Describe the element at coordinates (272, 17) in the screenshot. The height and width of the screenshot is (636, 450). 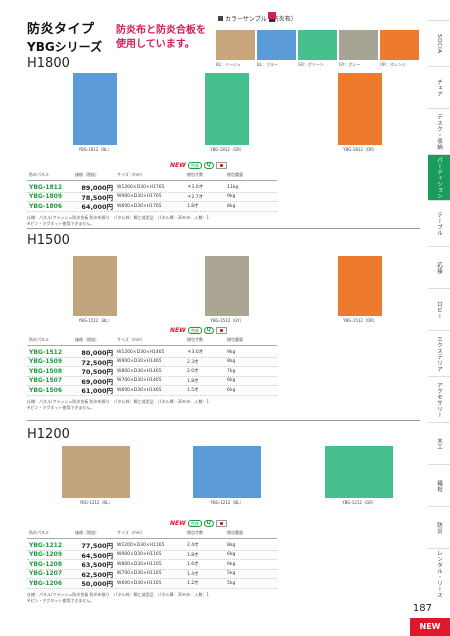
I see `fire-retardant-mark-icon` at that location.